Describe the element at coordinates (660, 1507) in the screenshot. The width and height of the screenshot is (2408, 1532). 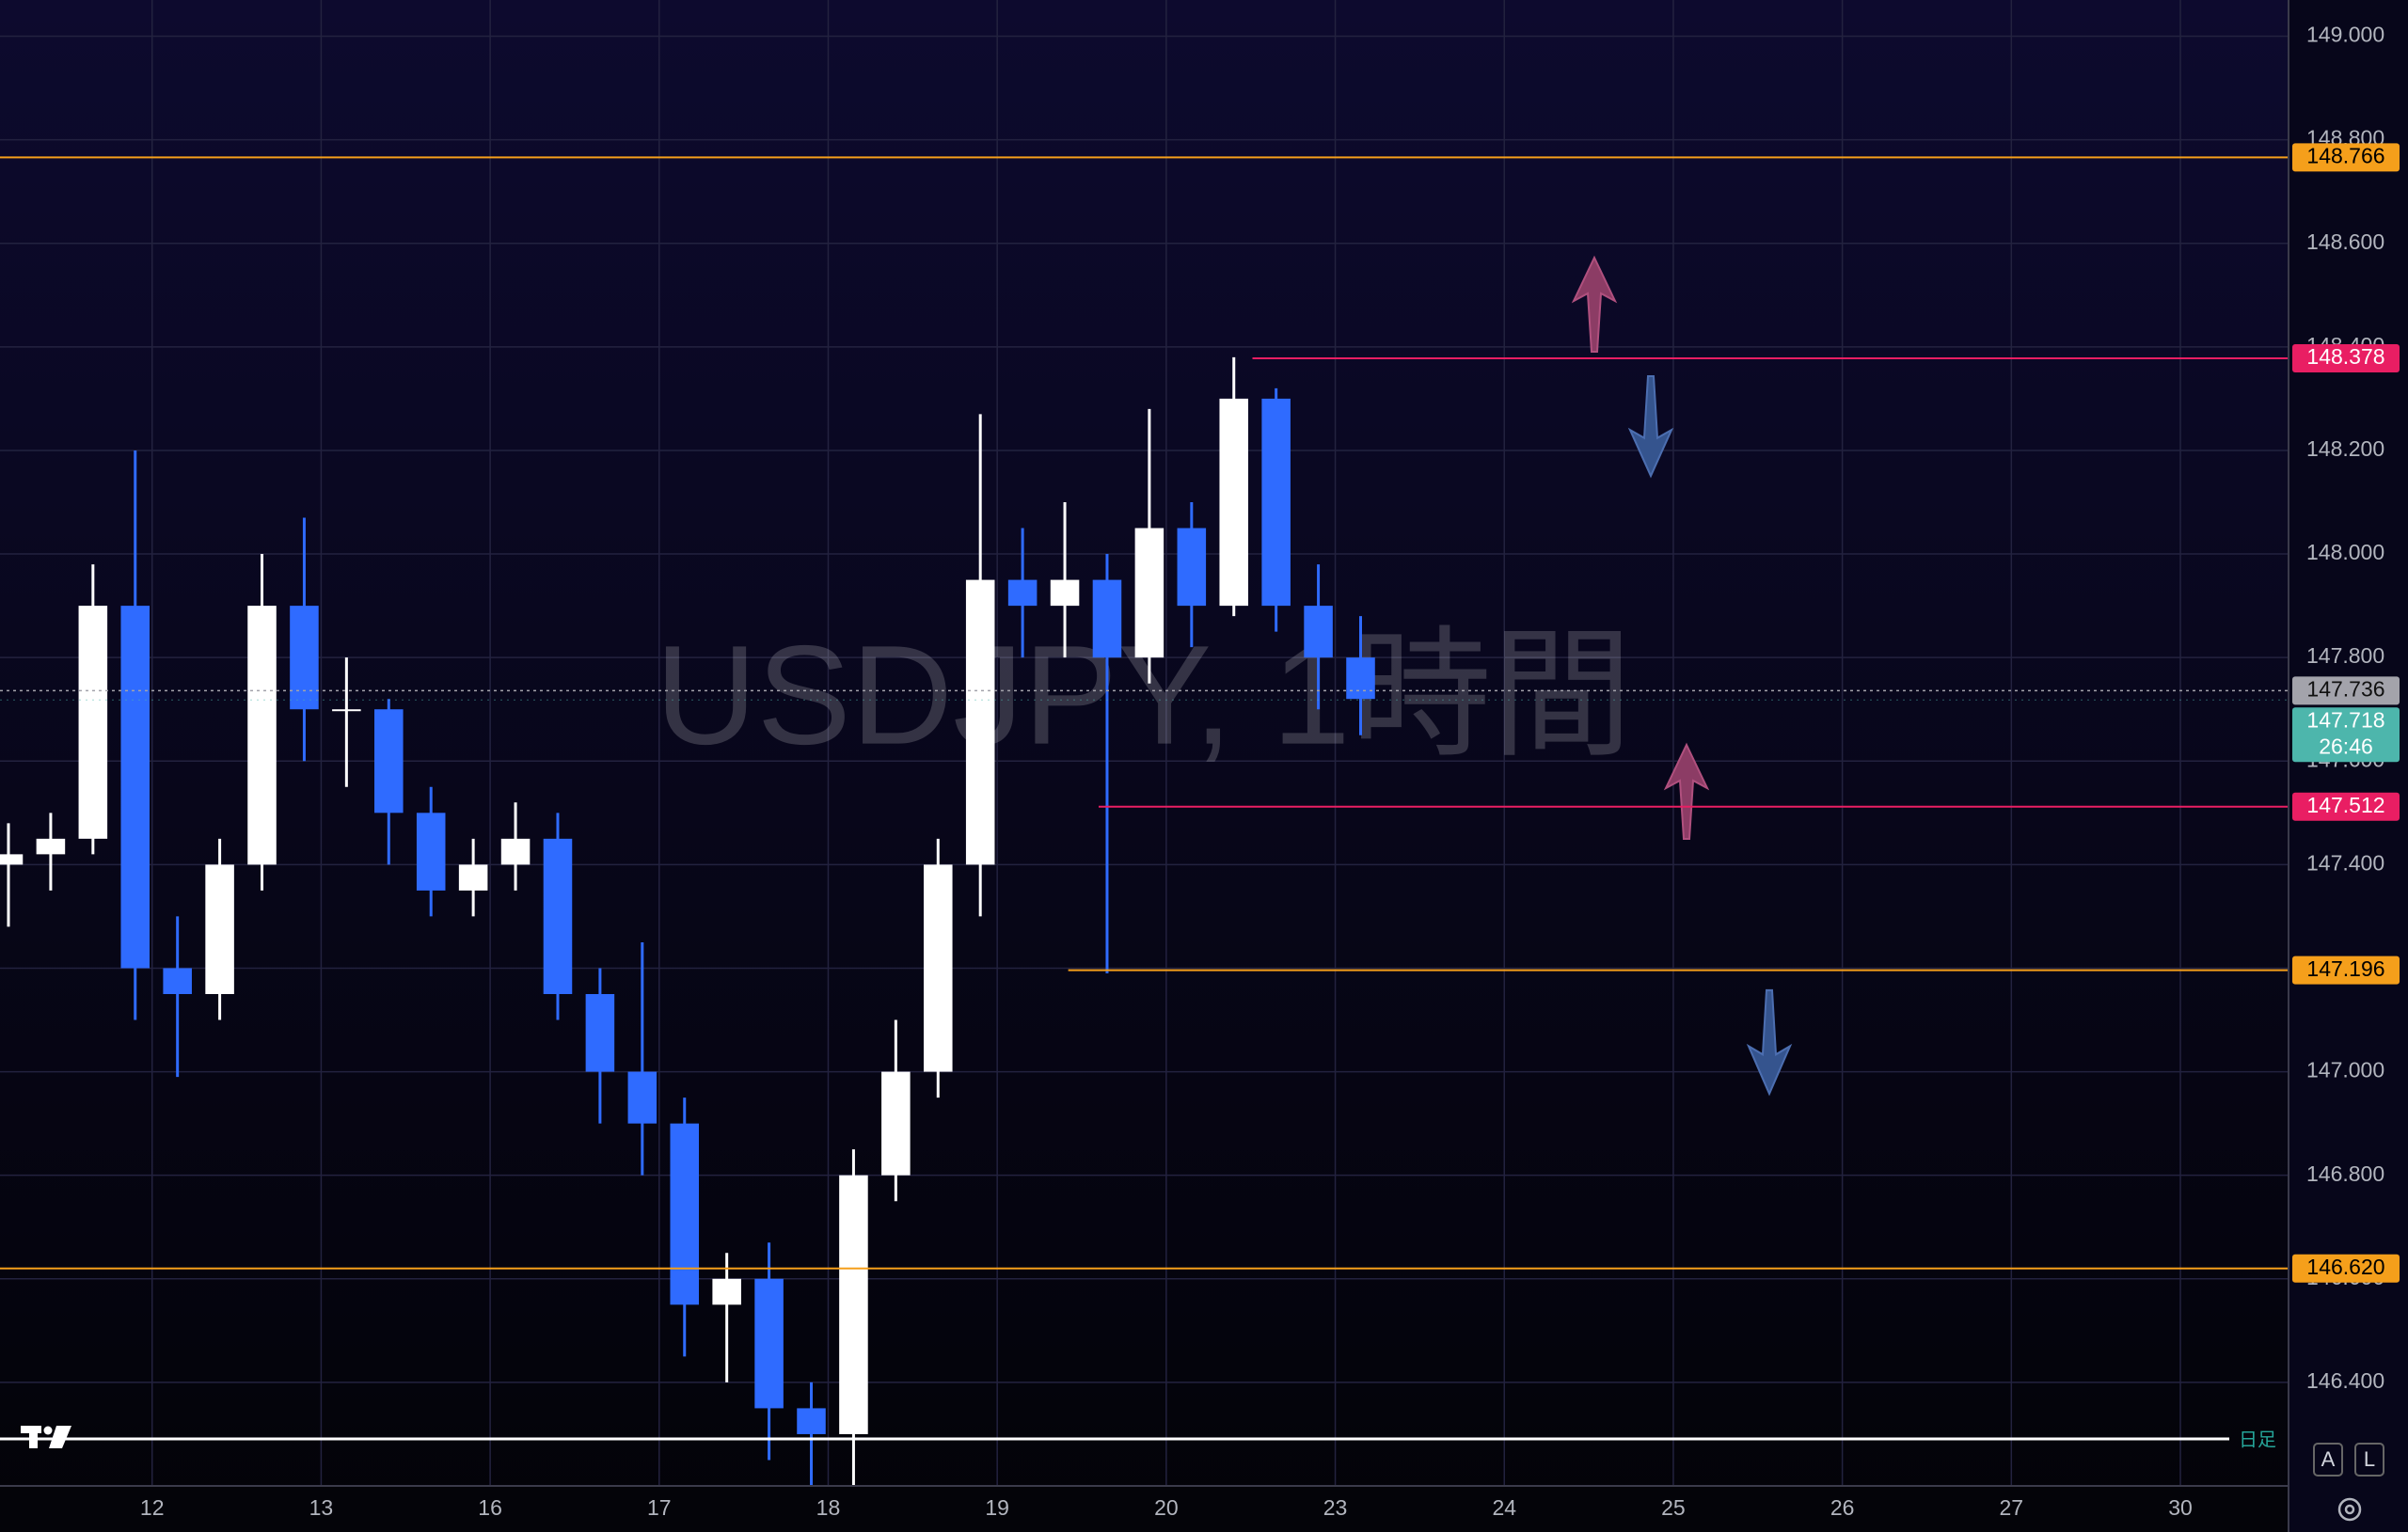
I see `x-tick-label: 17` at that location.